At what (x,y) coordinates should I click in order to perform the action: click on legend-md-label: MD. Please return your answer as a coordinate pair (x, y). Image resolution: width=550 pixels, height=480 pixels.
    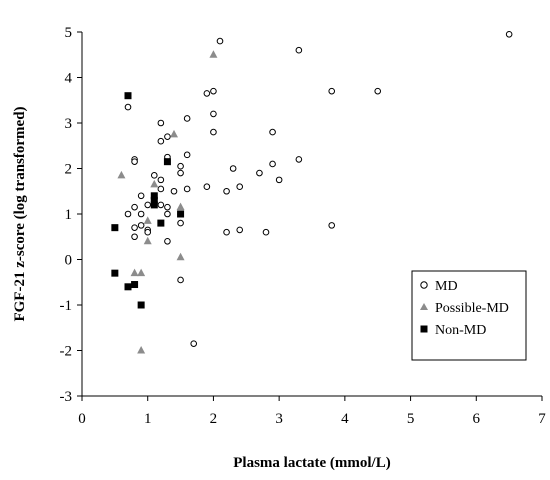
    Looking at the image, I should click on (446, 286).